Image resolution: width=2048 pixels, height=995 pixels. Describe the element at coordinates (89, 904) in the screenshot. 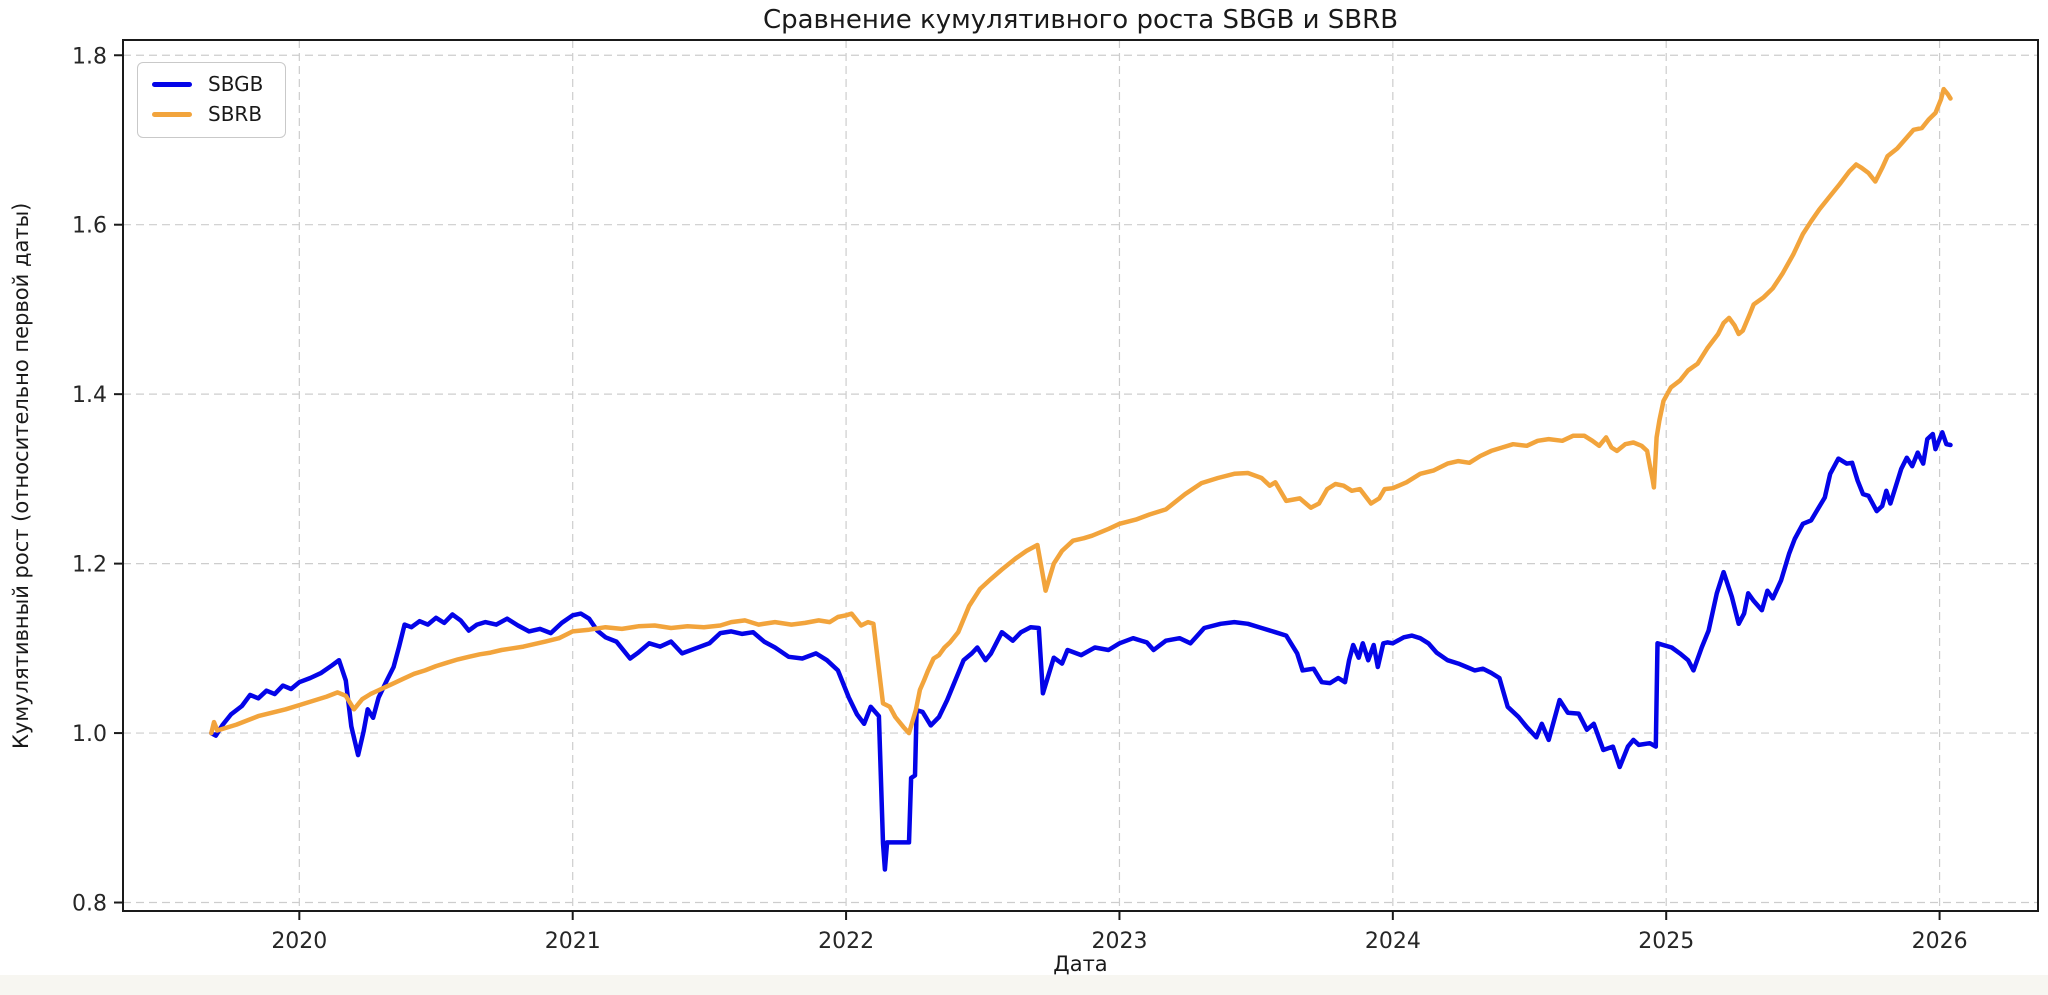

I see `y-tick-label-0.8: 0.8` at that location.